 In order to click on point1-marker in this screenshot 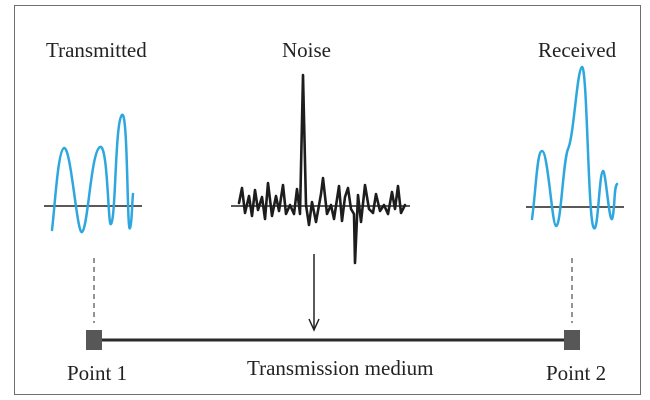, I will do `click(94, 340)`.